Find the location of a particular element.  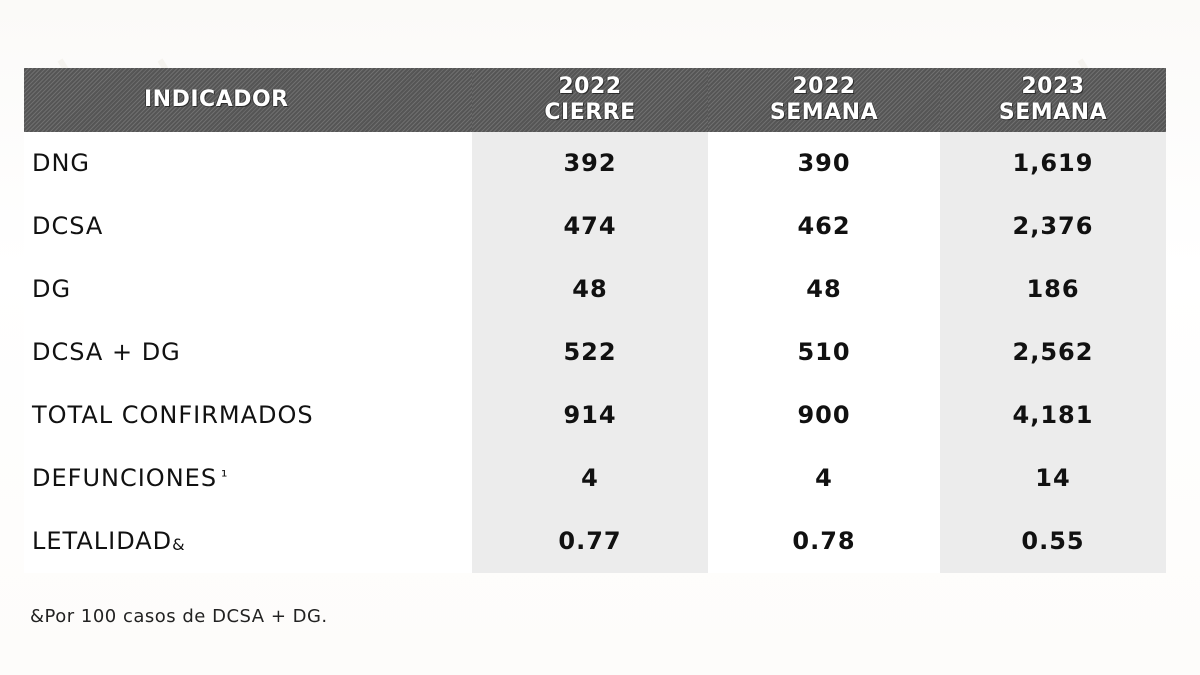

row-label-total-confirmados: TOTAL CONFIRMADOS is located at coordinates (248, 414).